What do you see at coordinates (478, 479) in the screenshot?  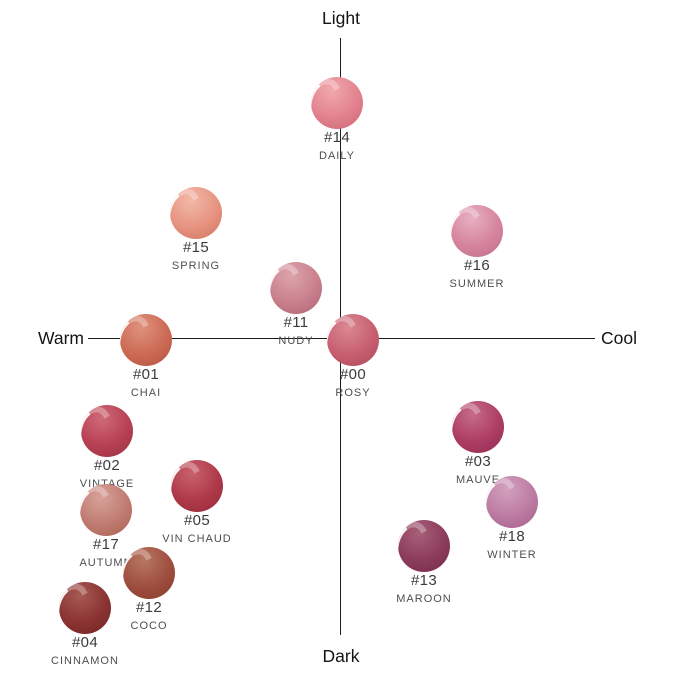 I see `swatch-name: MAUVE` at bounding box center [478, 479].